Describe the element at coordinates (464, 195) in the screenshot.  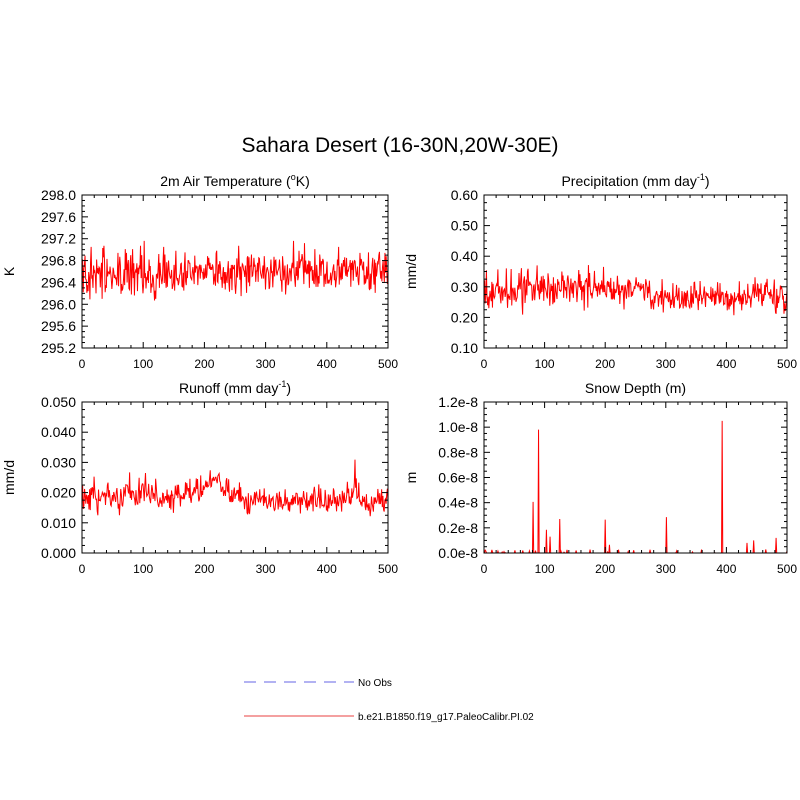
I see `y-tick-label: 0.60` at that location.